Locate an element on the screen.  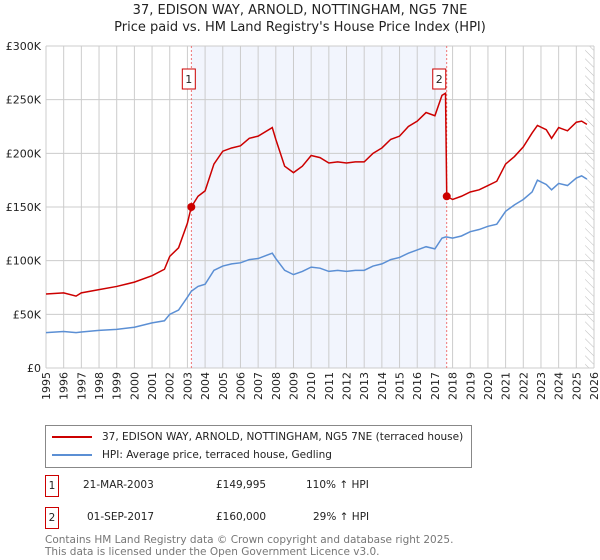
x-tick-label: 2001 is located at coordinates (152, 386).